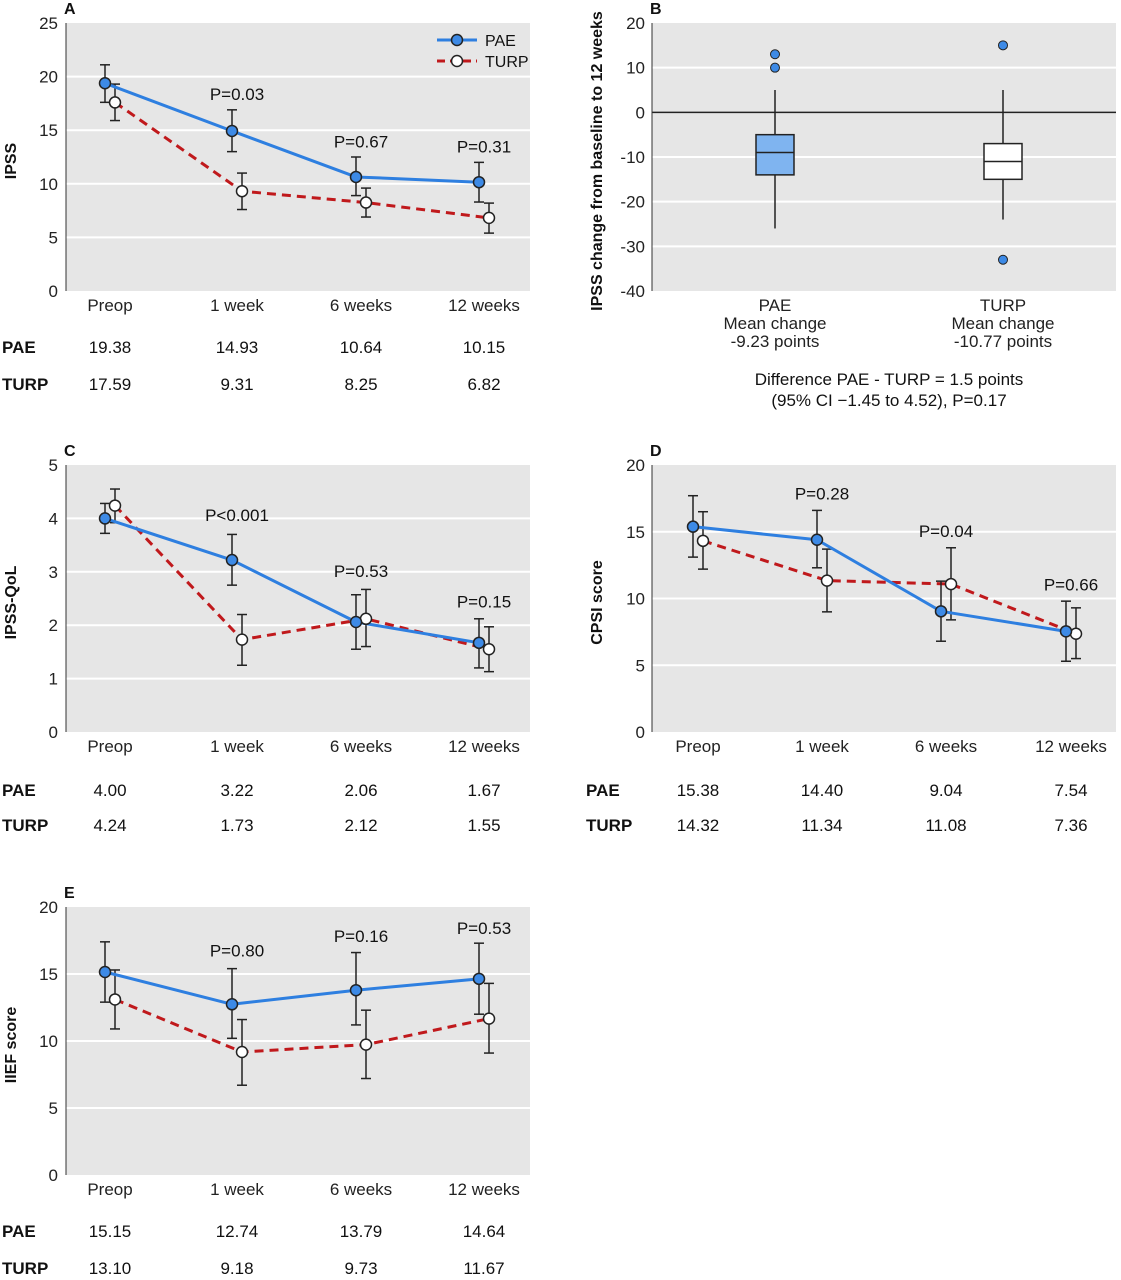 The image size is (1121, 1280). Describe the element at coordinates (656, 451) in the screenshot. I see `panel-letter: D` at that location.